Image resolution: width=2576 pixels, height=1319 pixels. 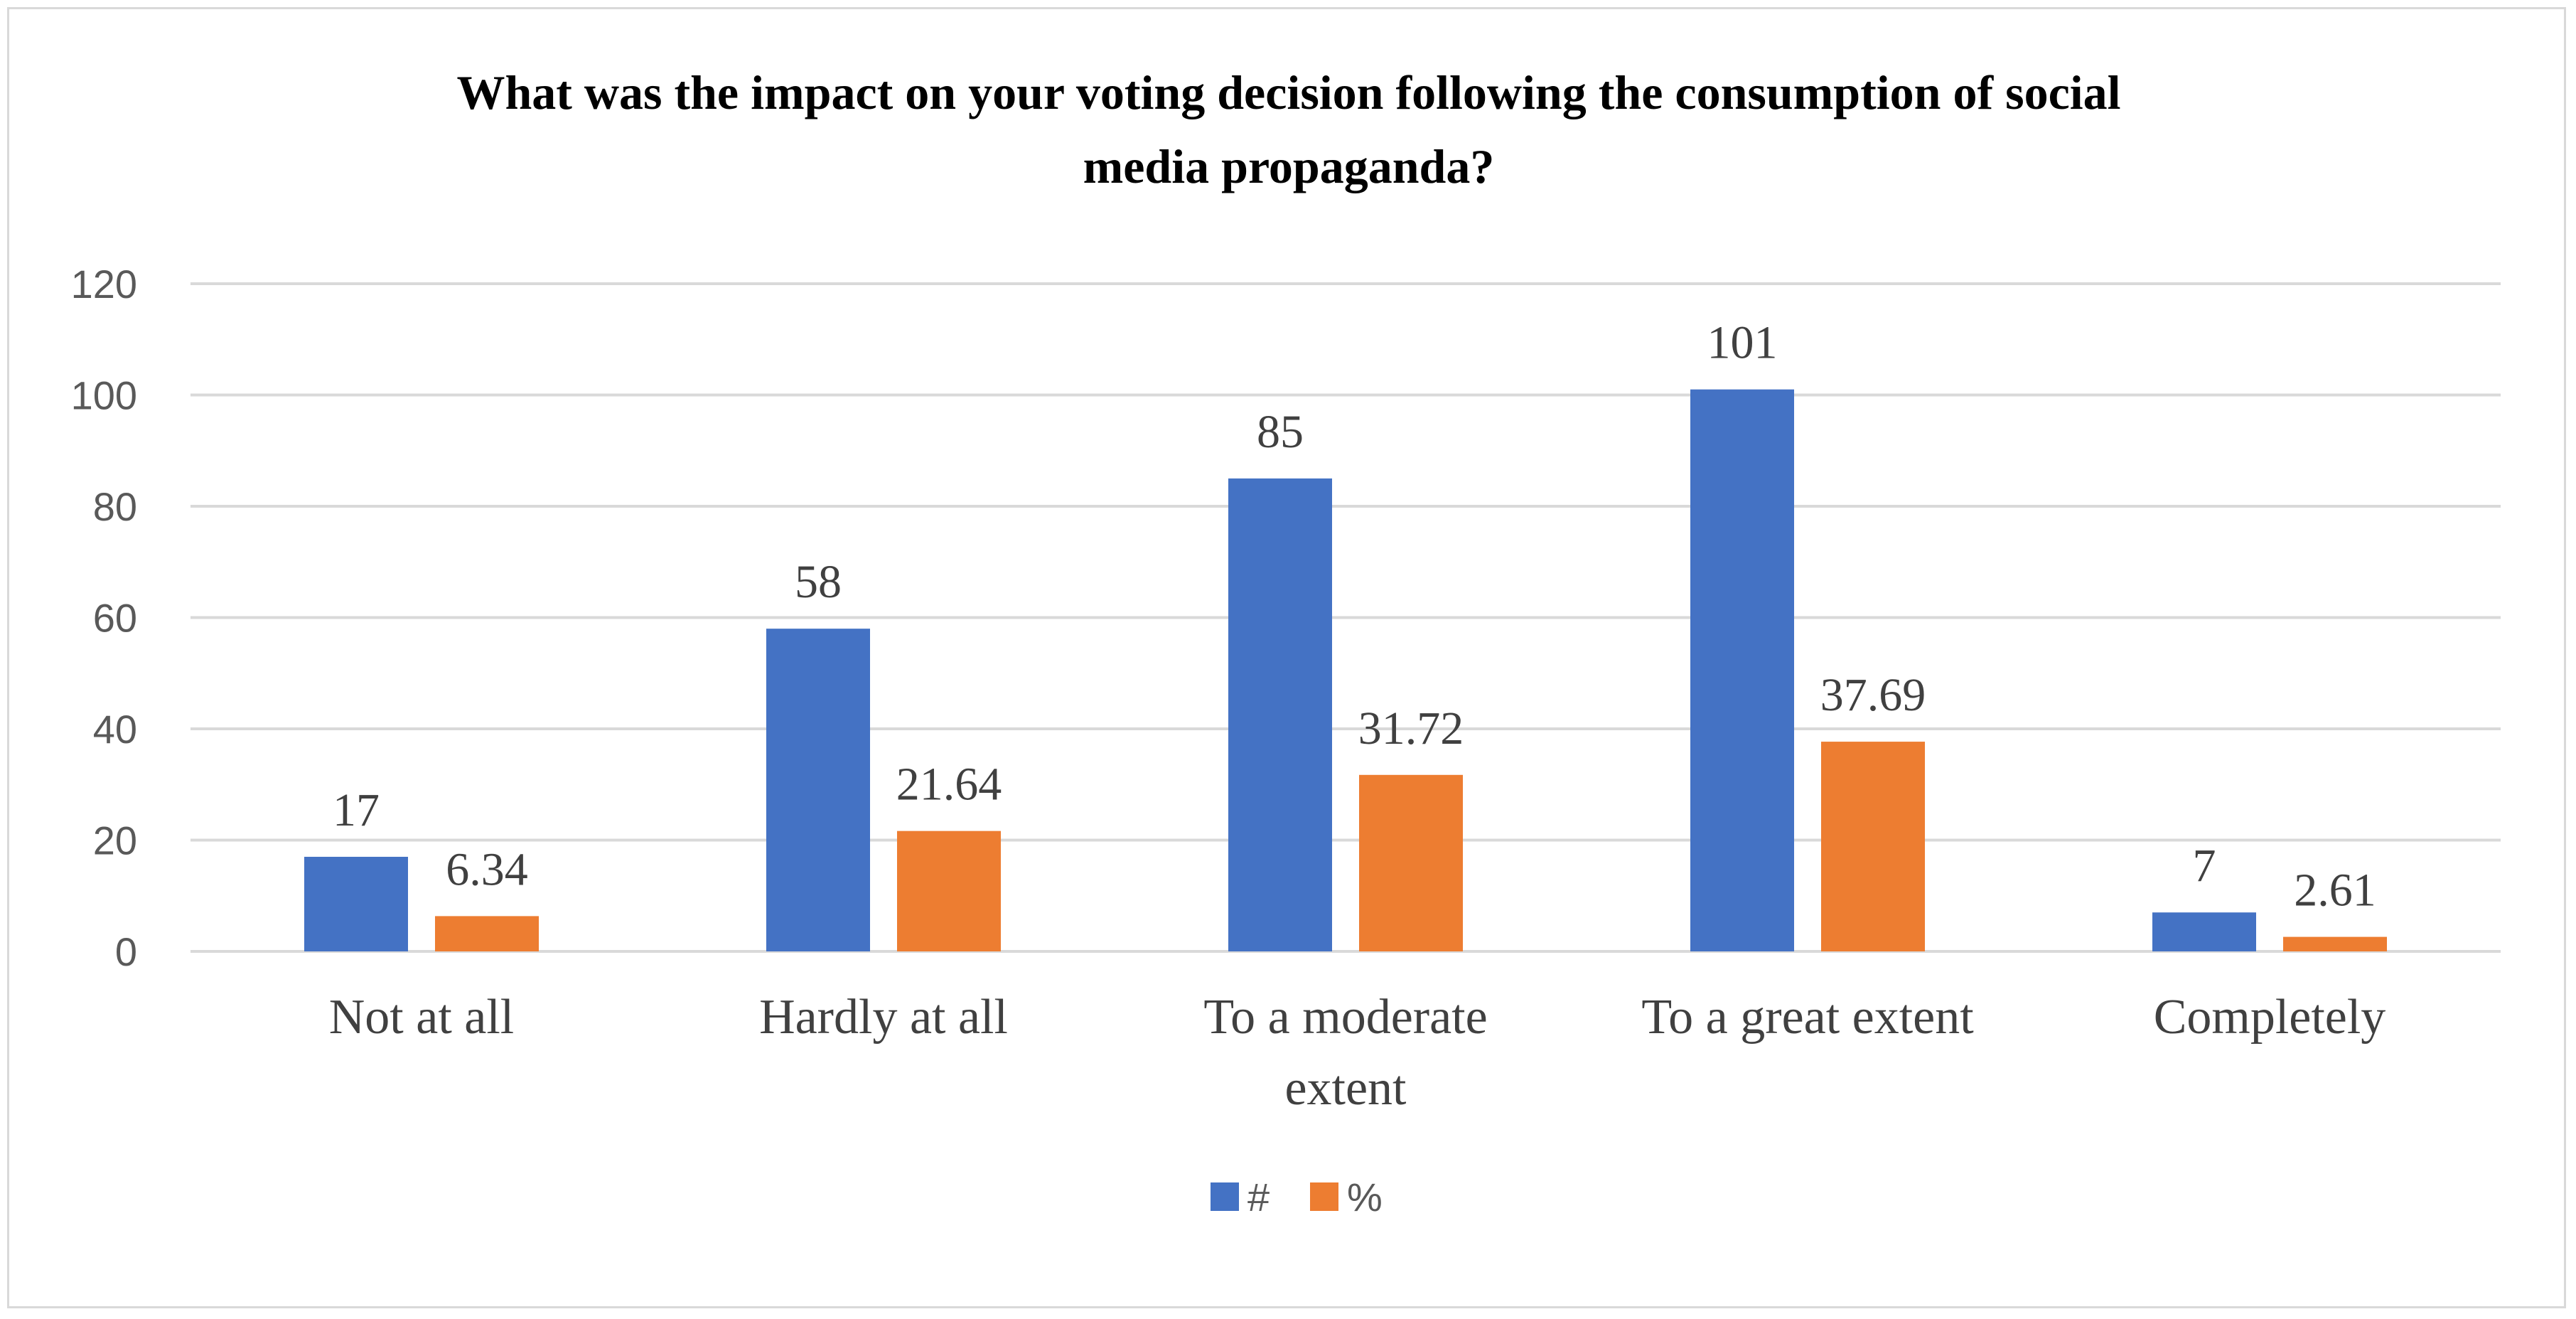 I want to click on x-category-label: Not at all, so click(x=421, y=1017).